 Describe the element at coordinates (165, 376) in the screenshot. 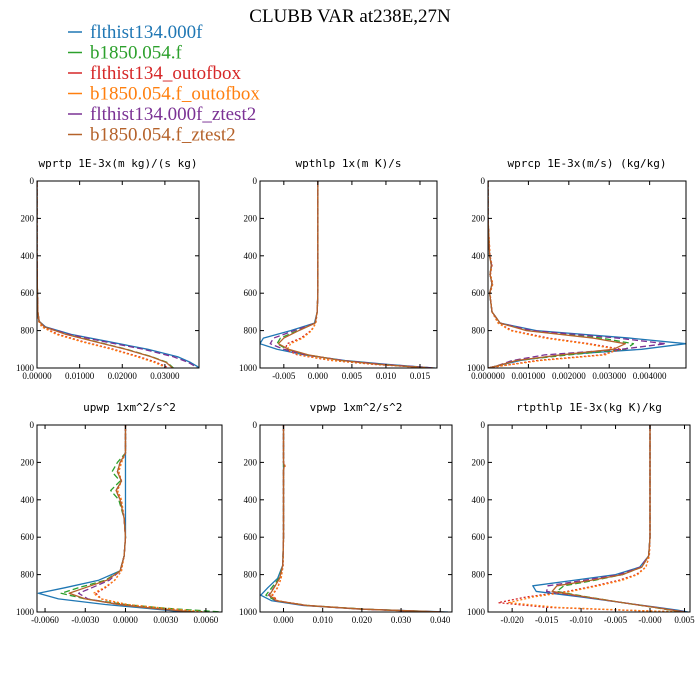

I see `x-tick-label: 0.03000` at that location.